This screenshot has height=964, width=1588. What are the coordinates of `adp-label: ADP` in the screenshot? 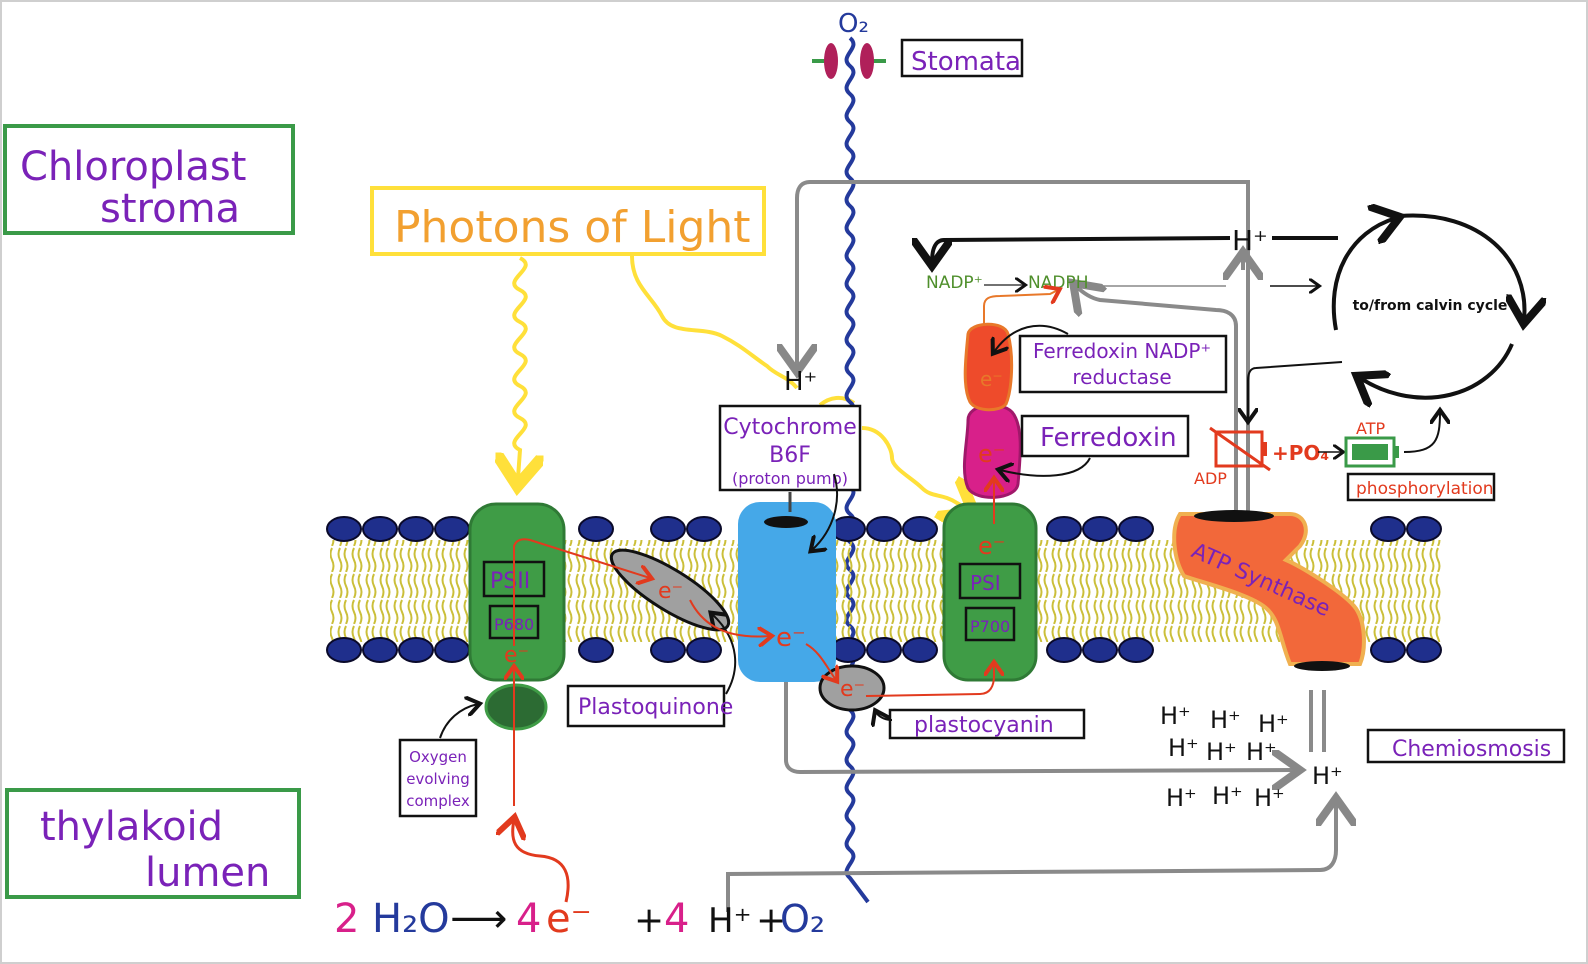 It's located at (1210, 478).